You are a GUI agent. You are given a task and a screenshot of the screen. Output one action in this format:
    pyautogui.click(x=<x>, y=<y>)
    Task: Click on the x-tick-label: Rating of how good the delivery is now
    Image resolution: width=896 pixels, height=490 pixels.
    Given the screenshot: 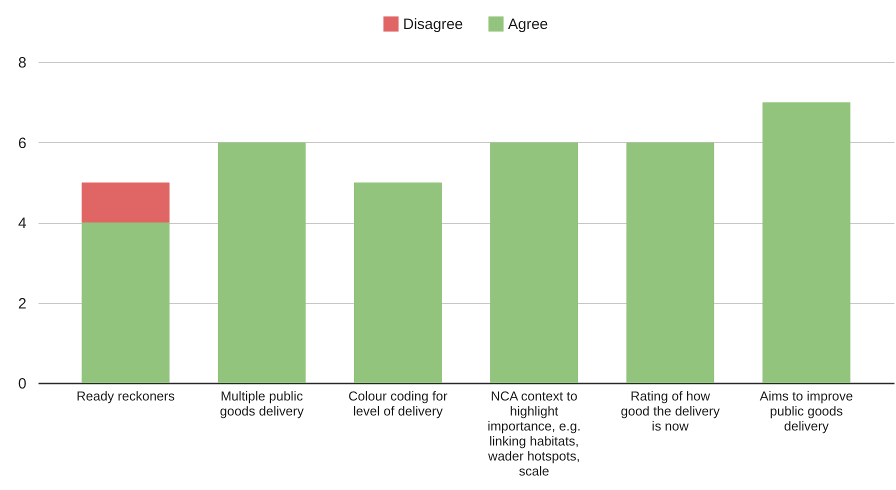 What is the action you would take?
    pyautogui.click(x=670, y=411)
    